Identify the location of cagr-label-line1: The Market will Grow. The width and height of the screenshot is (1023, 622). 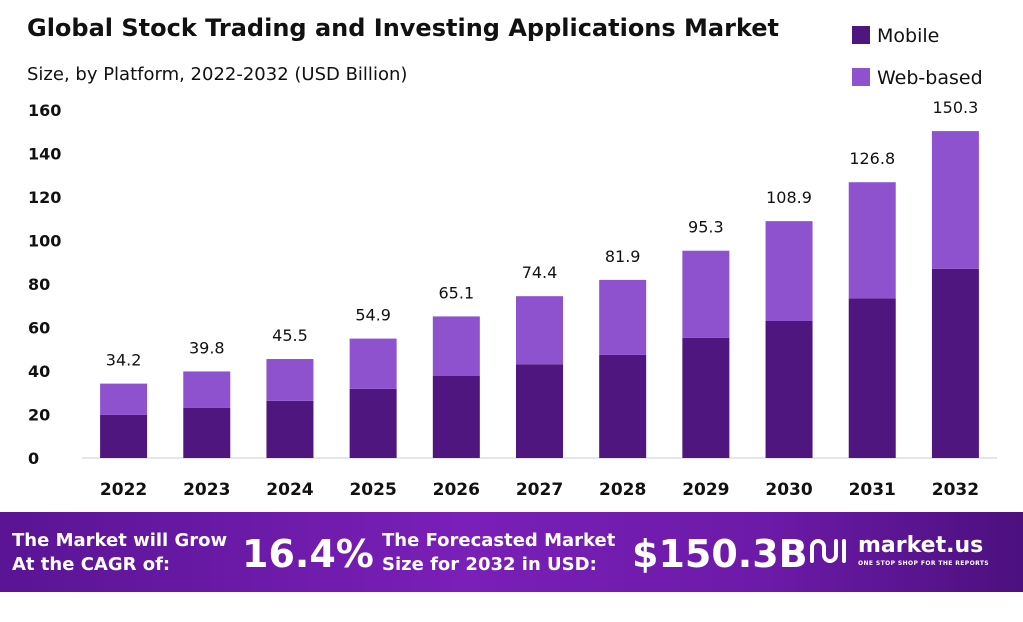
(120, 540).